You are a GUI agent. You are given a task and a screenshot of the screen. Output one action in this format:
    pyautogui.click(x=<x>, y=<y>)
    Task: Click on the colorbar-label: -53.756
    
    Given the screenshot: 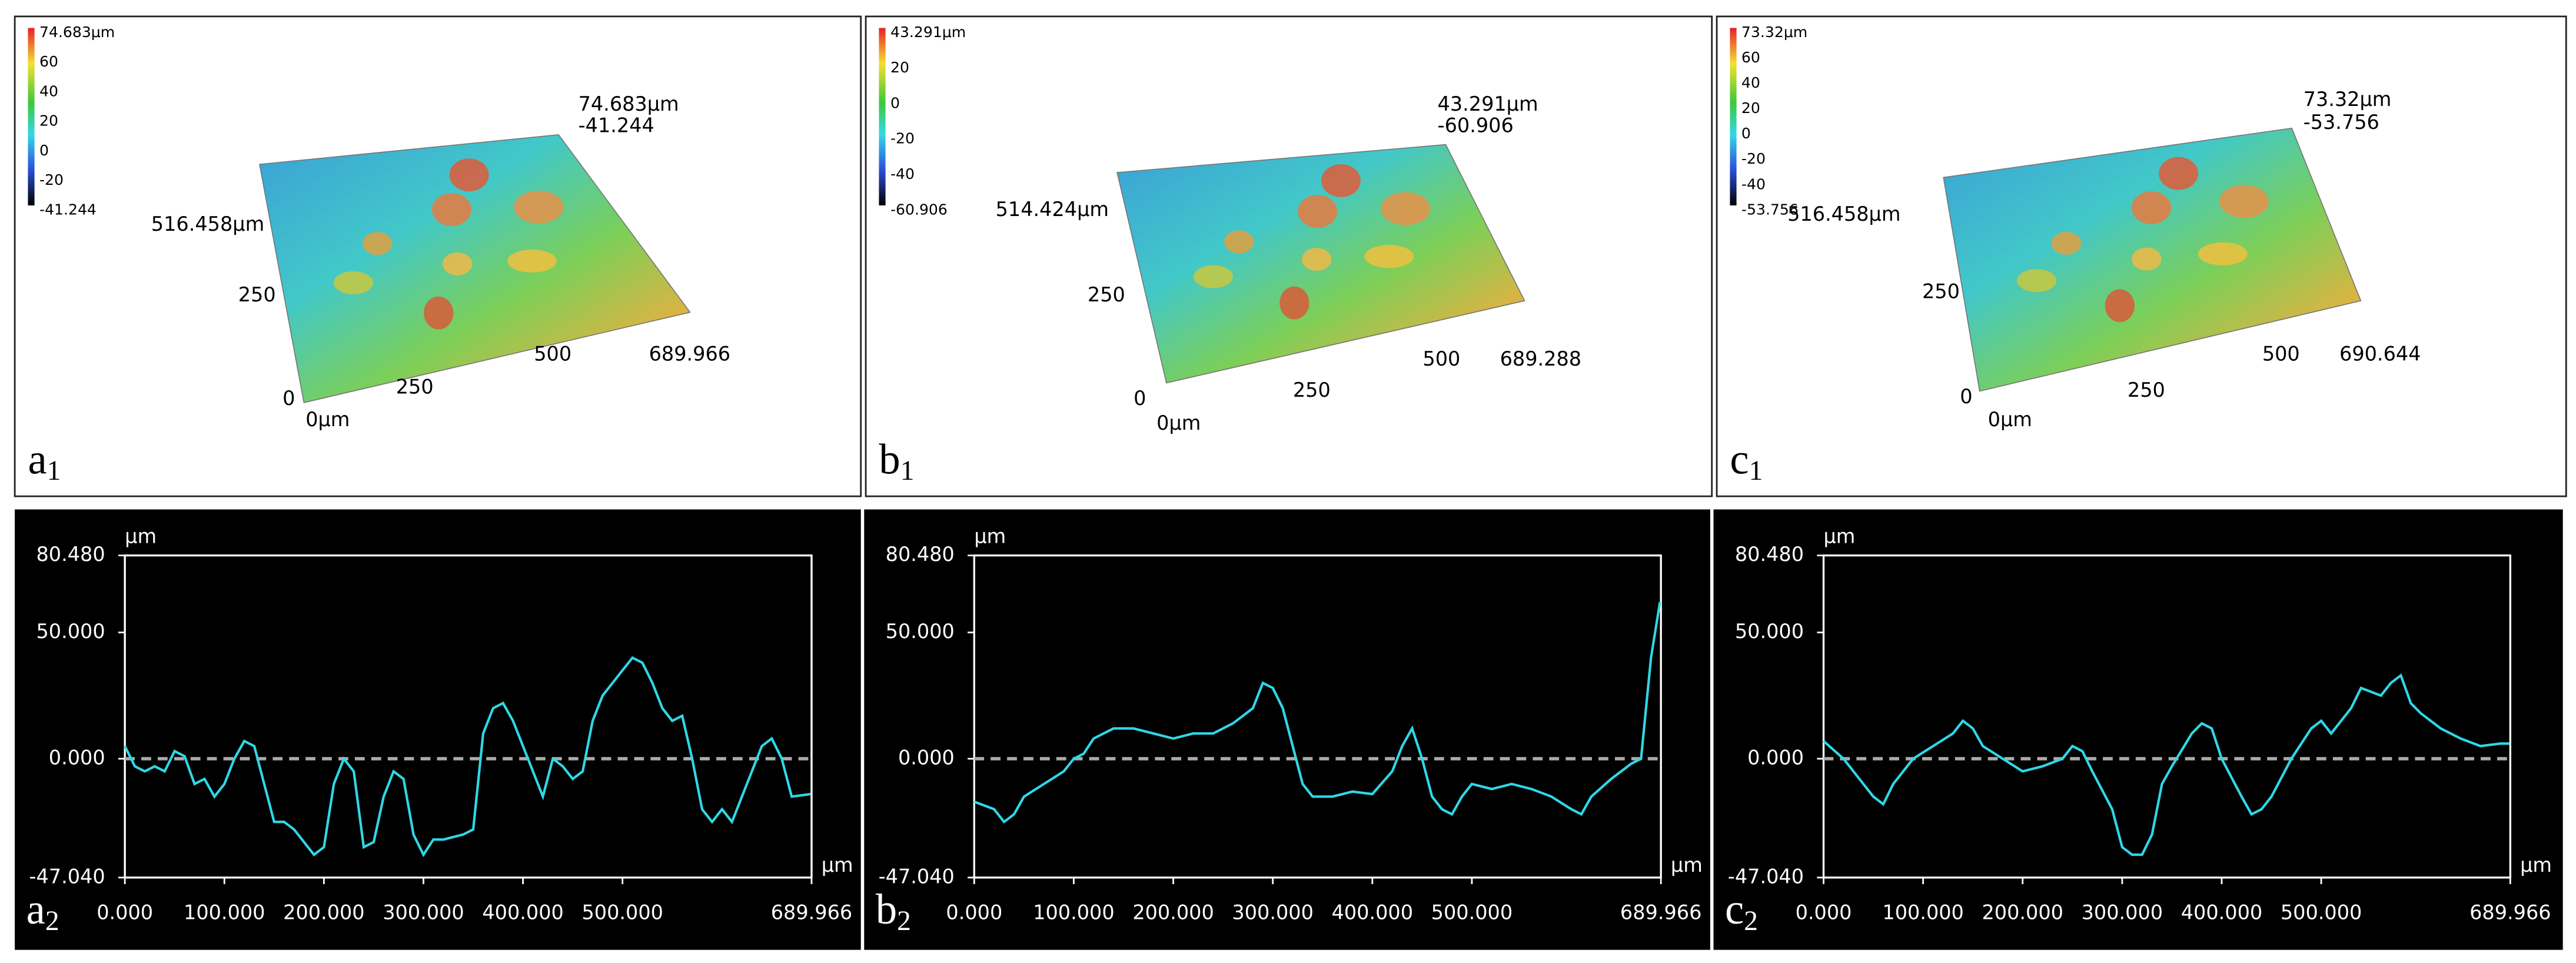 What is the action you would take?
    pyautogui.click(x=1770, y=209)
    